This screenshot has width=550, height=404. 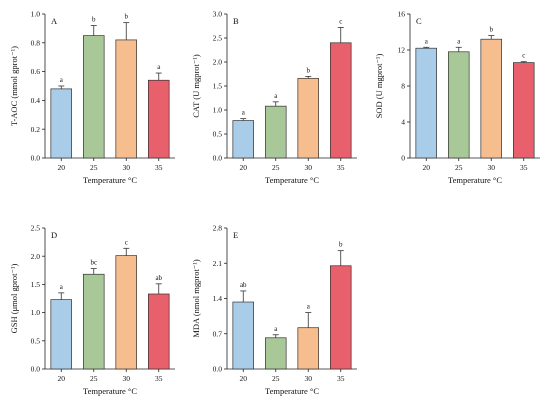 I want to click on panel-c-x-tick-label: 30, so click(x=492, y=167).